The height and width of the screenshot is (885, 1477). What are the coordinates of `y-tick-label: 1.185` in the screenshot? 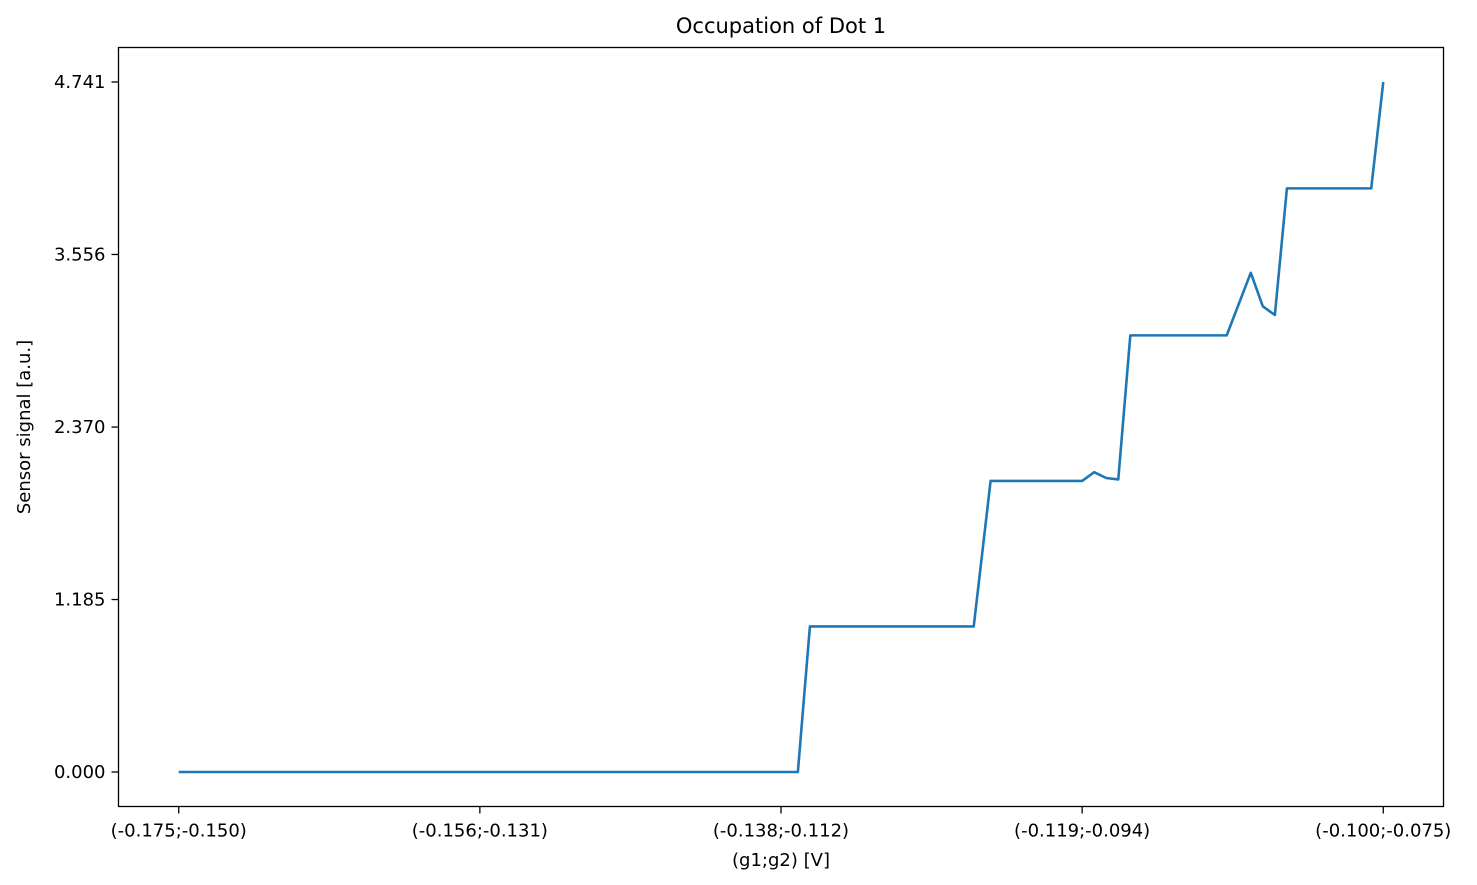 It's located at (80, 600).